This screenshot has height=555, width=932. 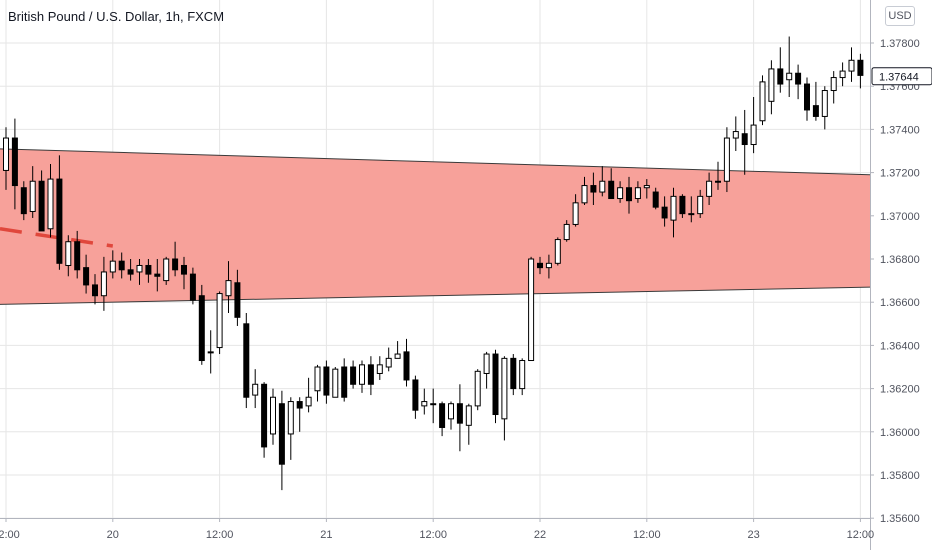 I want to click on currency-button: USD, so click(x=900, y=16).